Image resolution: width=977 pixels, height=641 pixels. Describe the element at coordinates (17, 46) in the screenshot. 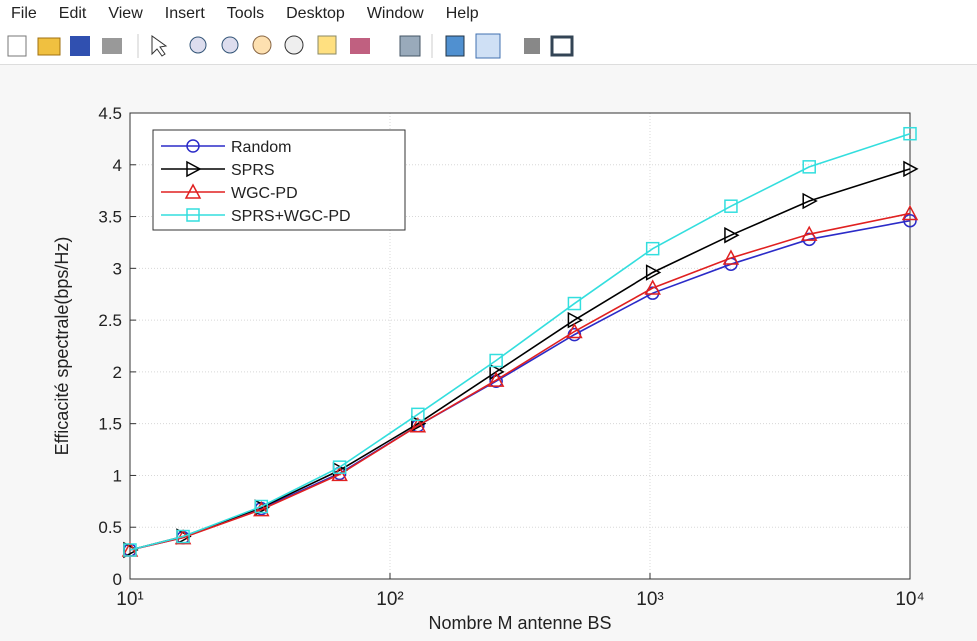

I see `new-icon` at that location.